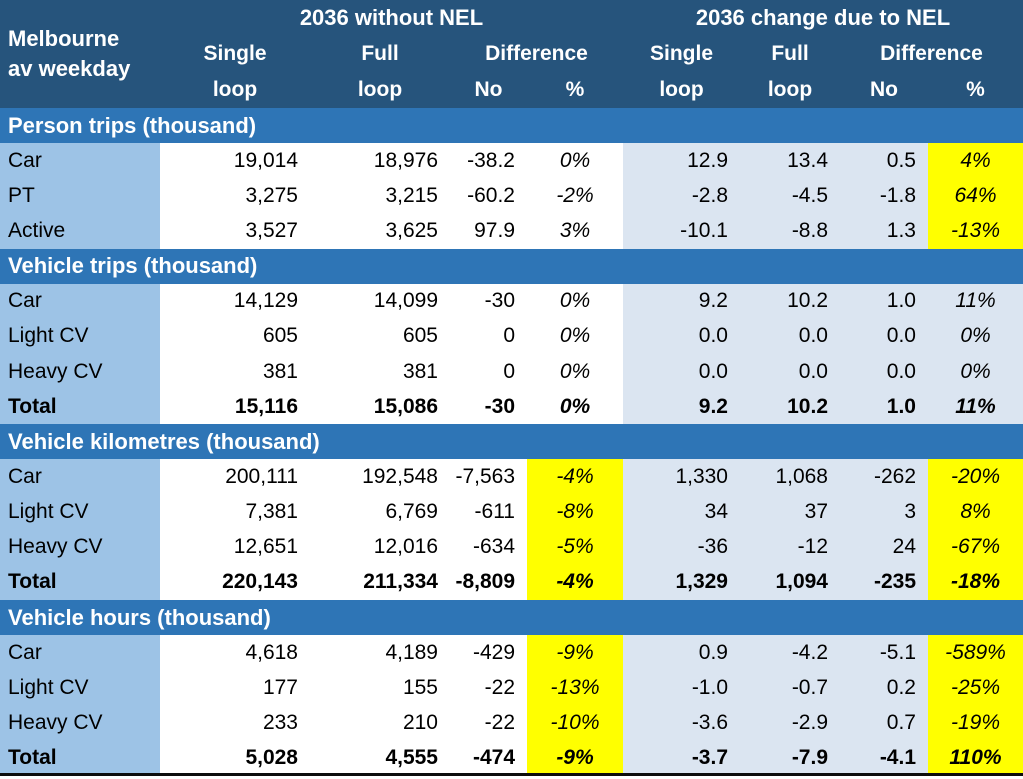 This screenshot has width=1023, height=779. Describe the element at coordinates (884, 512) in the screenshot. I see `cell: 3` at that location.